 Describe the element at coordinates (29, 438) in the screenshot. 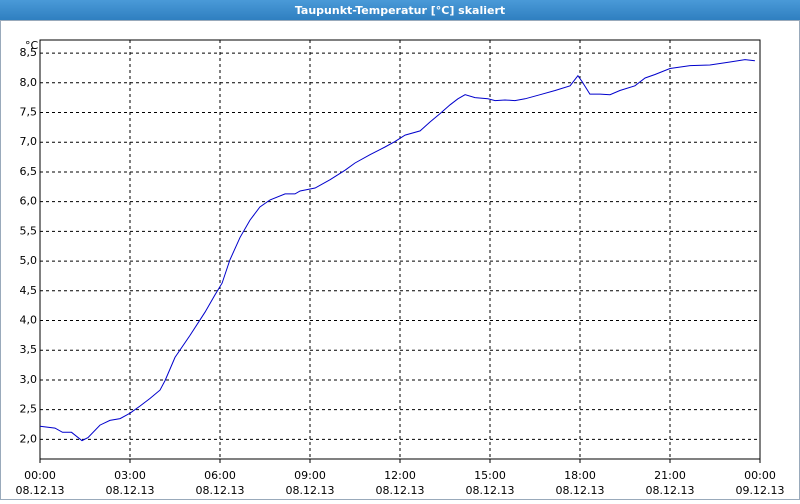

I see `y-tick-label: 2,0` at that location.